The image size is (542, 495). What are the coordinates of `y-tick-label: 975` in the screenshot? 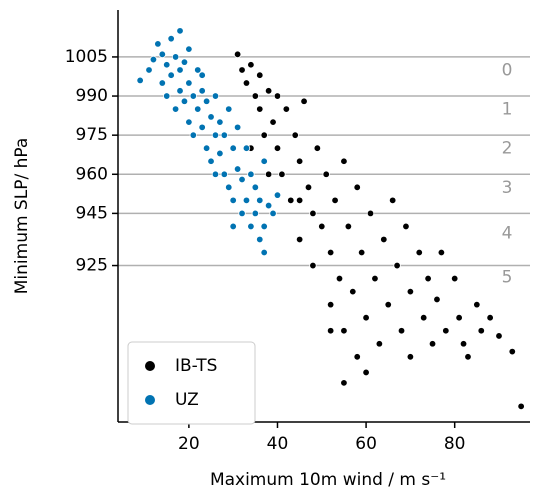 It's located at (92, 135).